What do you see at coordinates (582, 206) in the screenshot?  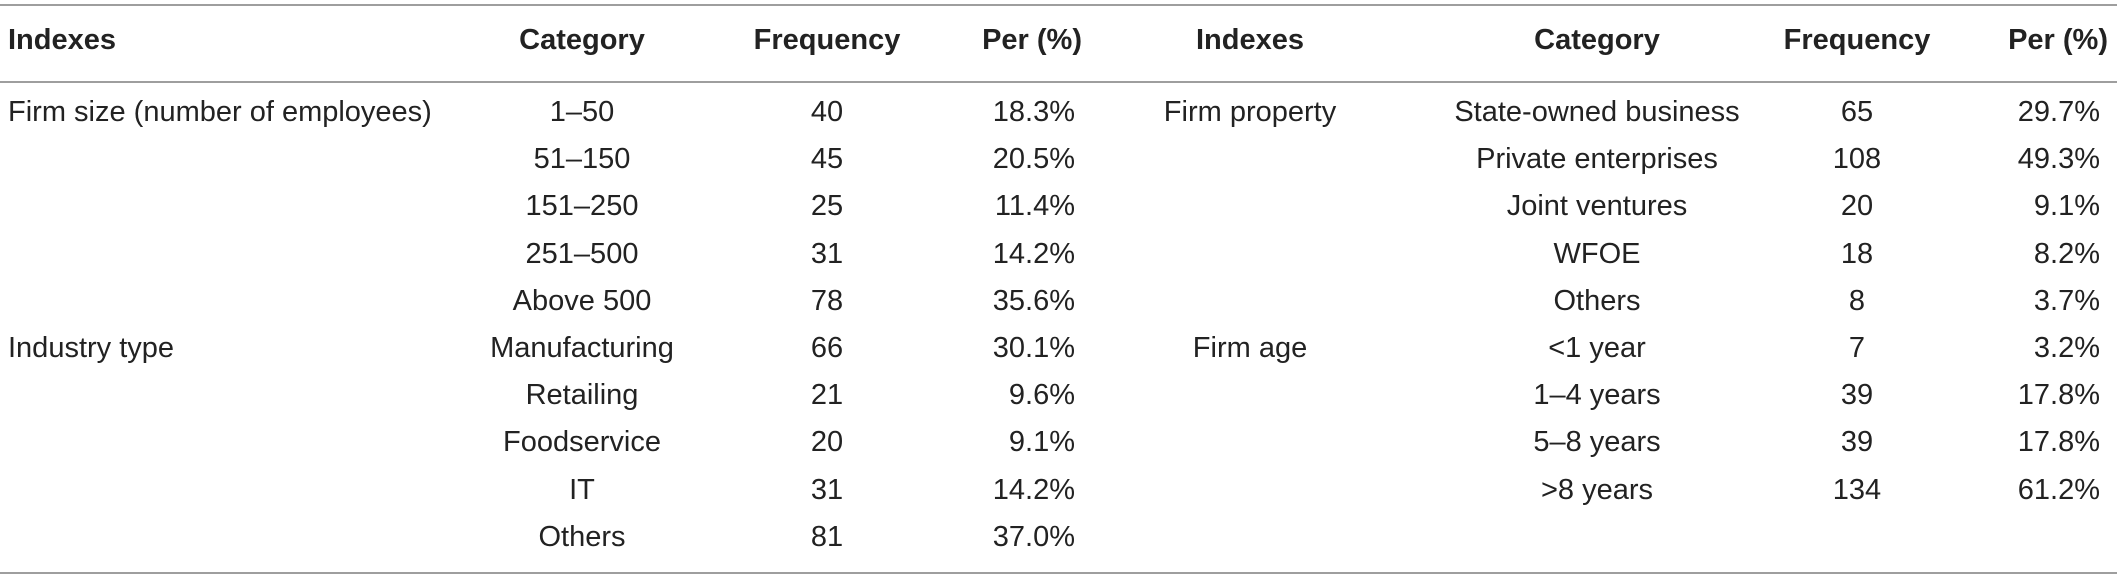 I see `left-category-cell: 151–250` at bounding box center [582, 206].